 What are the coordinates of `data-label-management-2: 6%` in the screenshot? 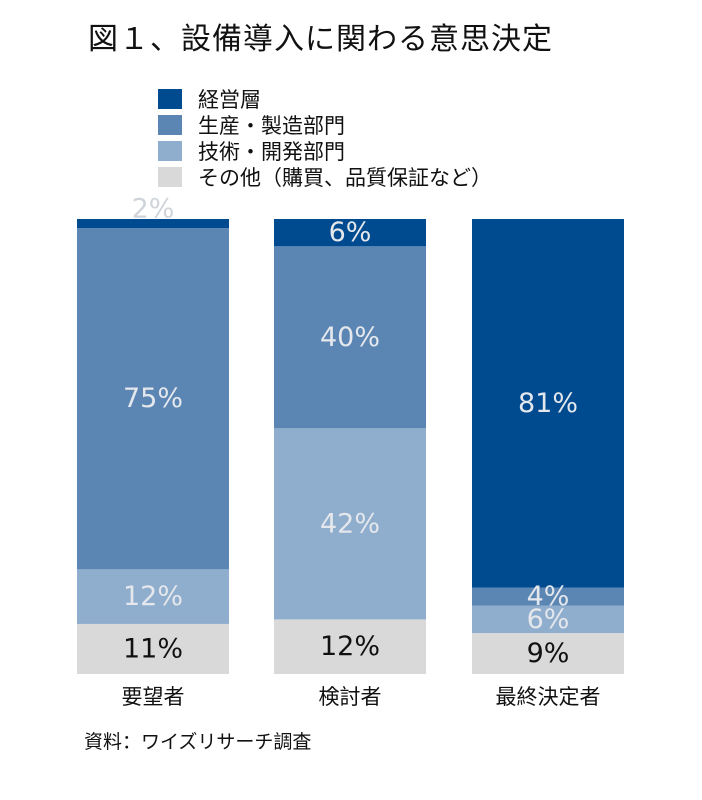 It's located at (350, 232).